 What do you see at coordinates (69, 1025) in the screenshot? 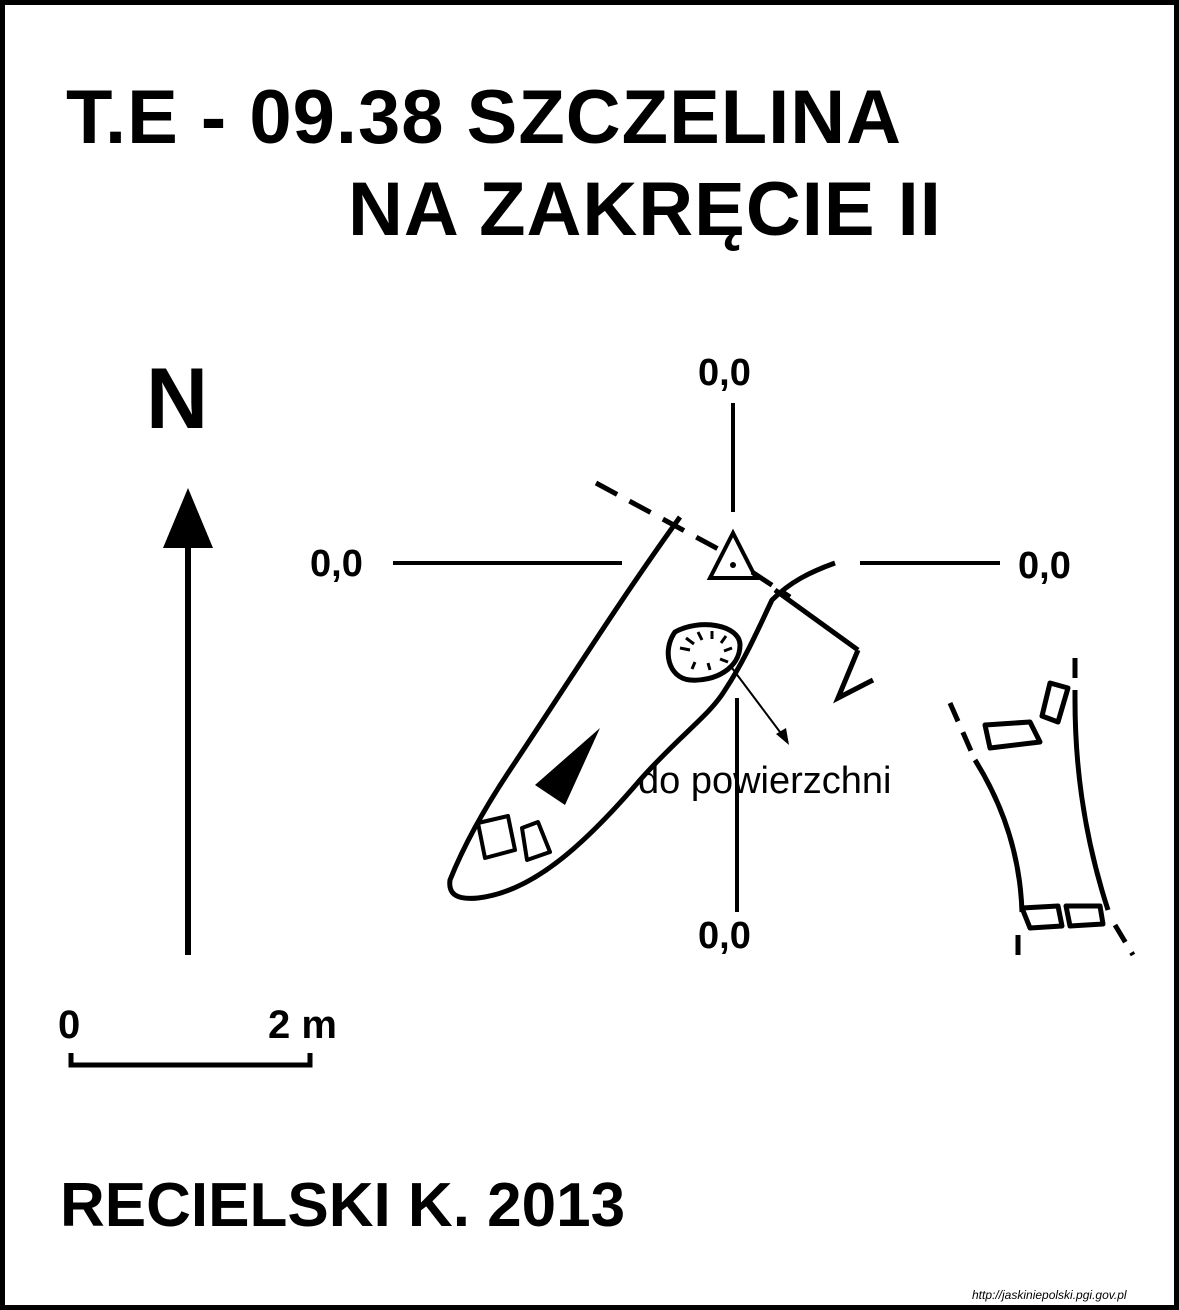
I see `scale-start-label: 0` at bounding box center [69, 1025].